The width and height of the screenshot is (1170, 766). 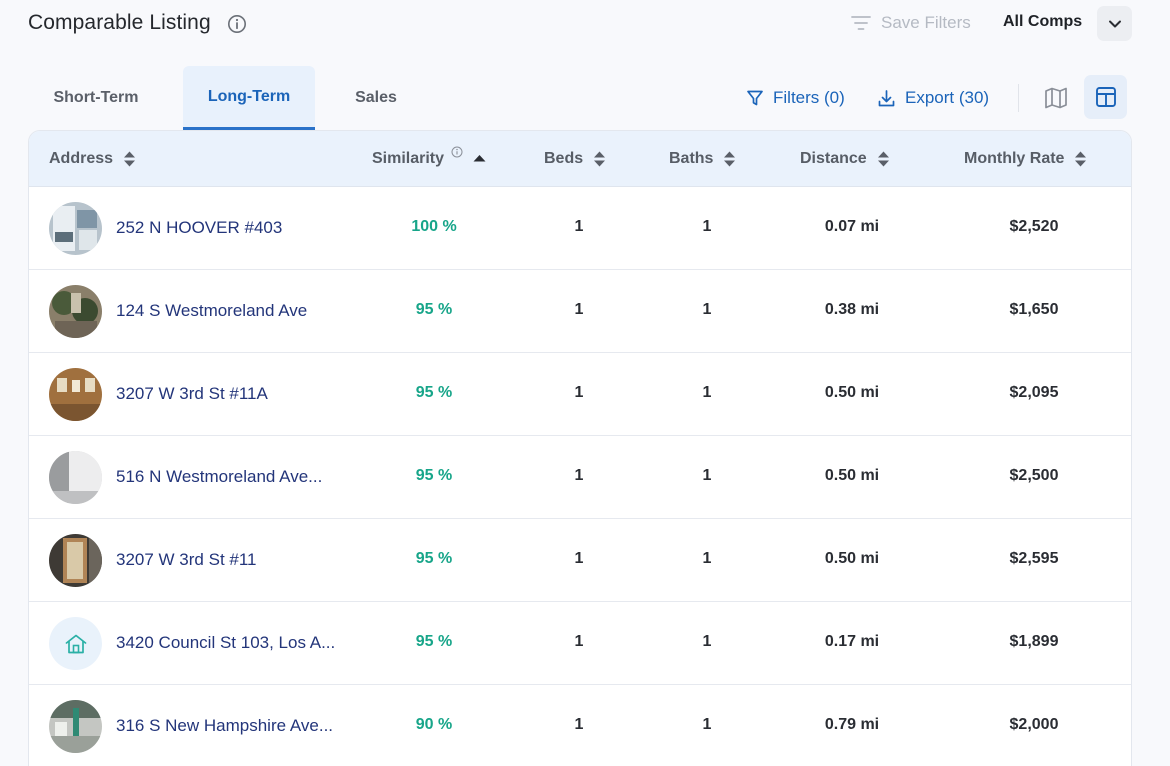 What do you see at coordinates (434, 226) in the screenshot?
I see `row-similarity: 100 %` at bounding box center [434, 226].